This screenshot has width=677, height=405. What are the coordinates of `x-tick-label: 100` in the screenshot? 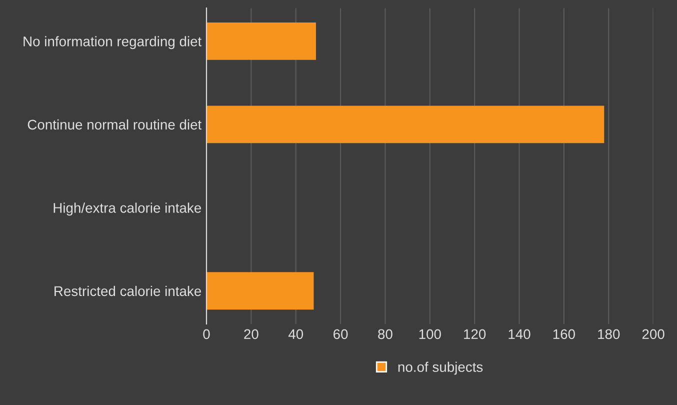 It's located at (430, 334).